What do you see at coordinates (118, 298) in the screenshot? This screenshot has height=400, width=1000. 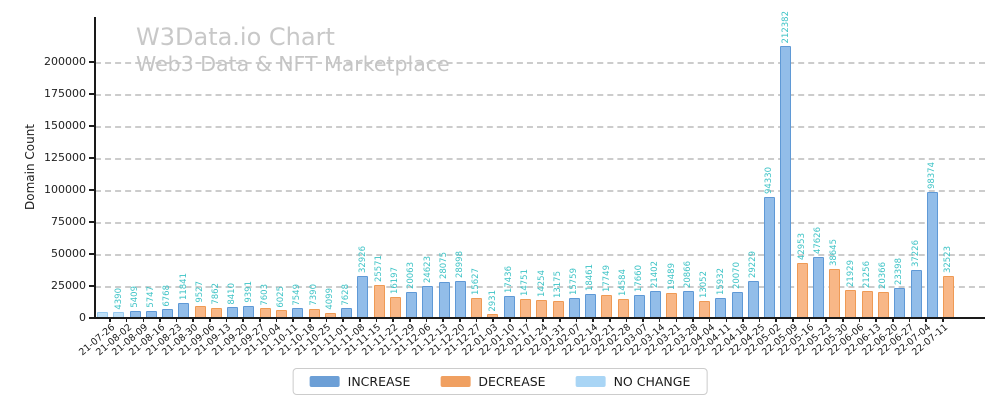 I see `bar-value-label: 4390` at bounding box center [118, 298].